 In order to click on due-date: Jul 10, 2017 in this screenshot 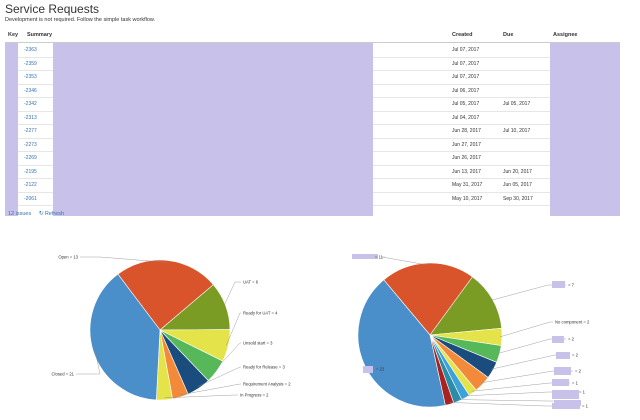, I will do `click(517, 131)`.